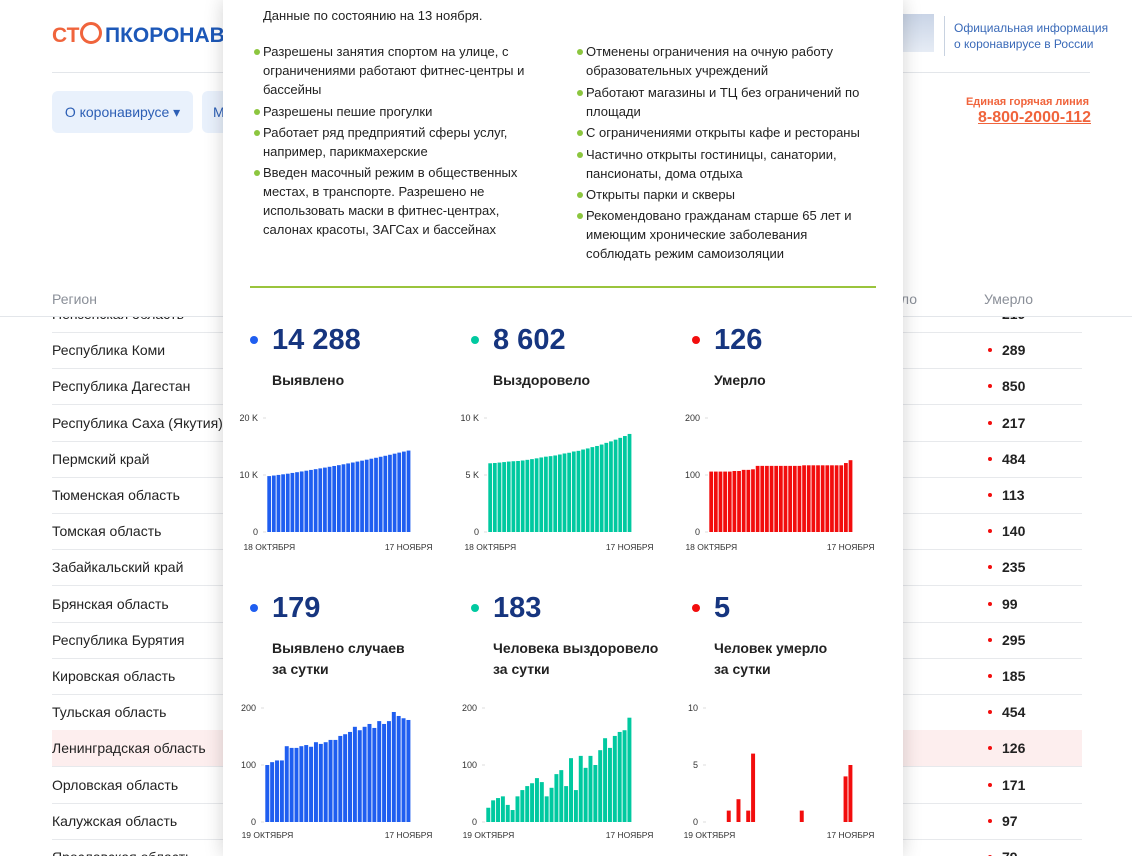 The image size is (1132, 856). Describe the element at coordinates (121, 386) in the screenshot. I see `region-name: Республика Дагестан` at that location.